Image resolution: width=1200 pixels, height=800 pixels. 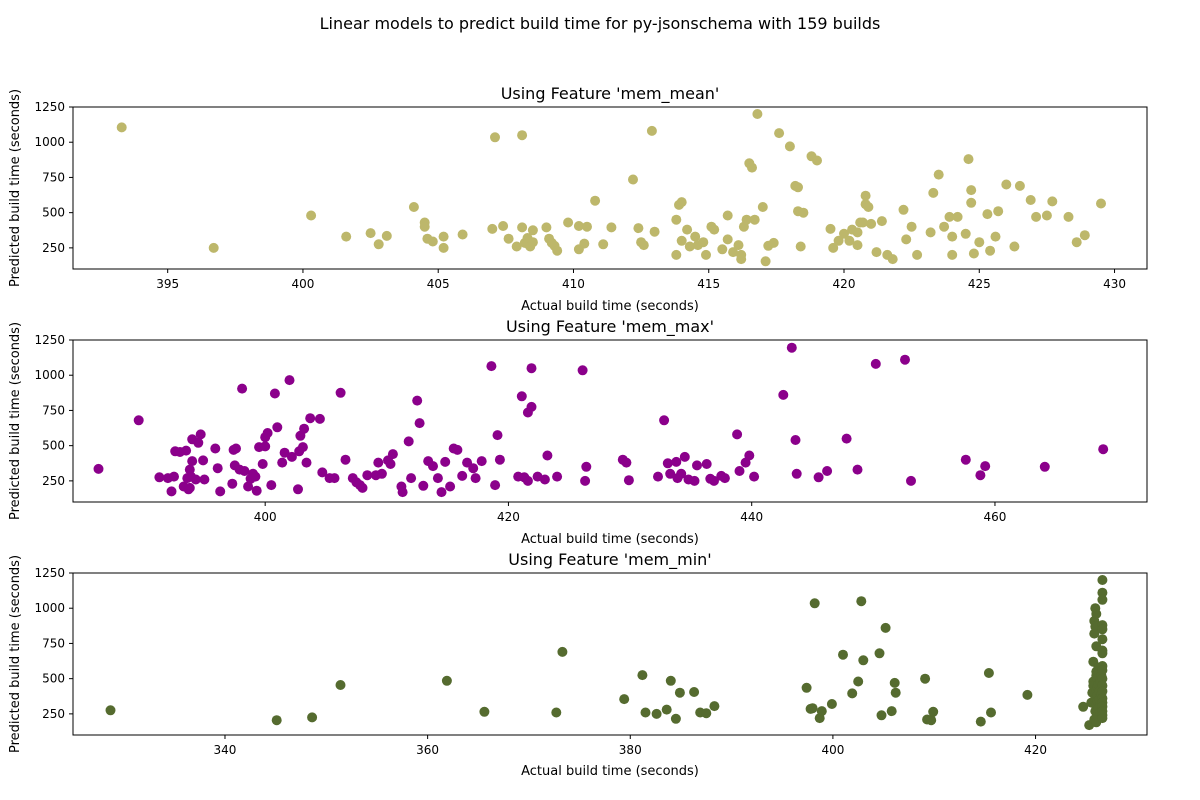 What do you see at coordinates (49, 573) in the screenshot?
I see `y-tick-label: 1250` at bounding box center [49, 573].